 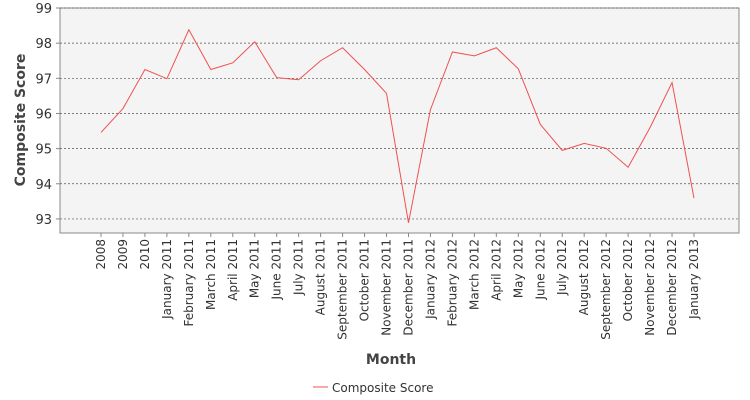 What do you see at coordinates (43, 44) in the screenshot?
I see `y-tick-label: 98` at bounding box center [43, 44].